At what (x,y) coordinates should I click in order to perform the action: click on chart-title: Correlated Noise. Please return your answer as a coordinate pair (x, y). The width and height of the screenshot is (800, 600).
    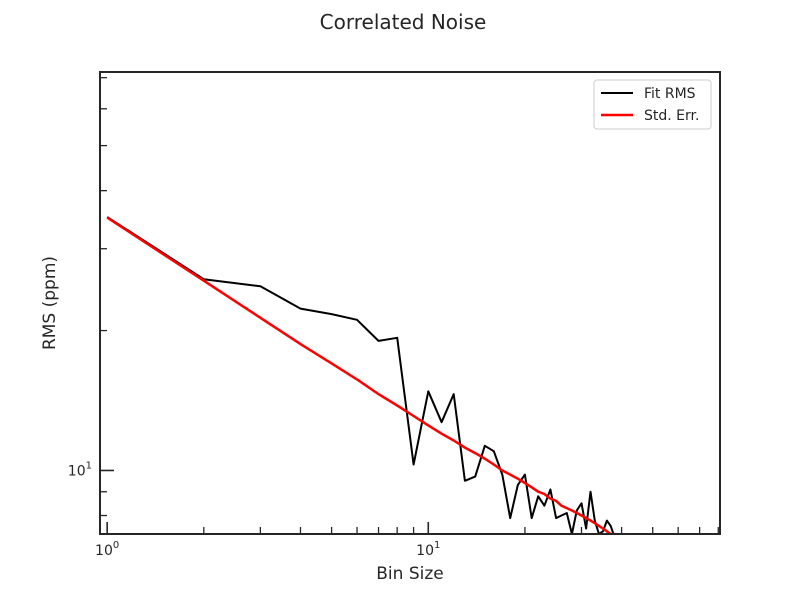
    Looking at the image, I should click on (403, 22).